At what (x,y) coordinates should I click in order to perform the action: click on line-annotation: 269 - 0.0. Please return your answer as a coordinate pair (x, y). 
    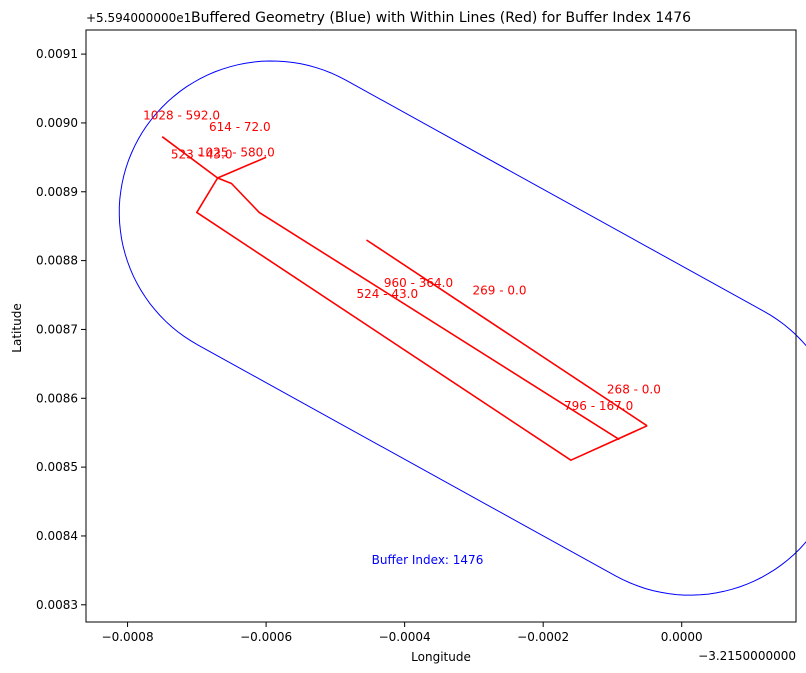
    Looking at the image, I should click on (500, 290).